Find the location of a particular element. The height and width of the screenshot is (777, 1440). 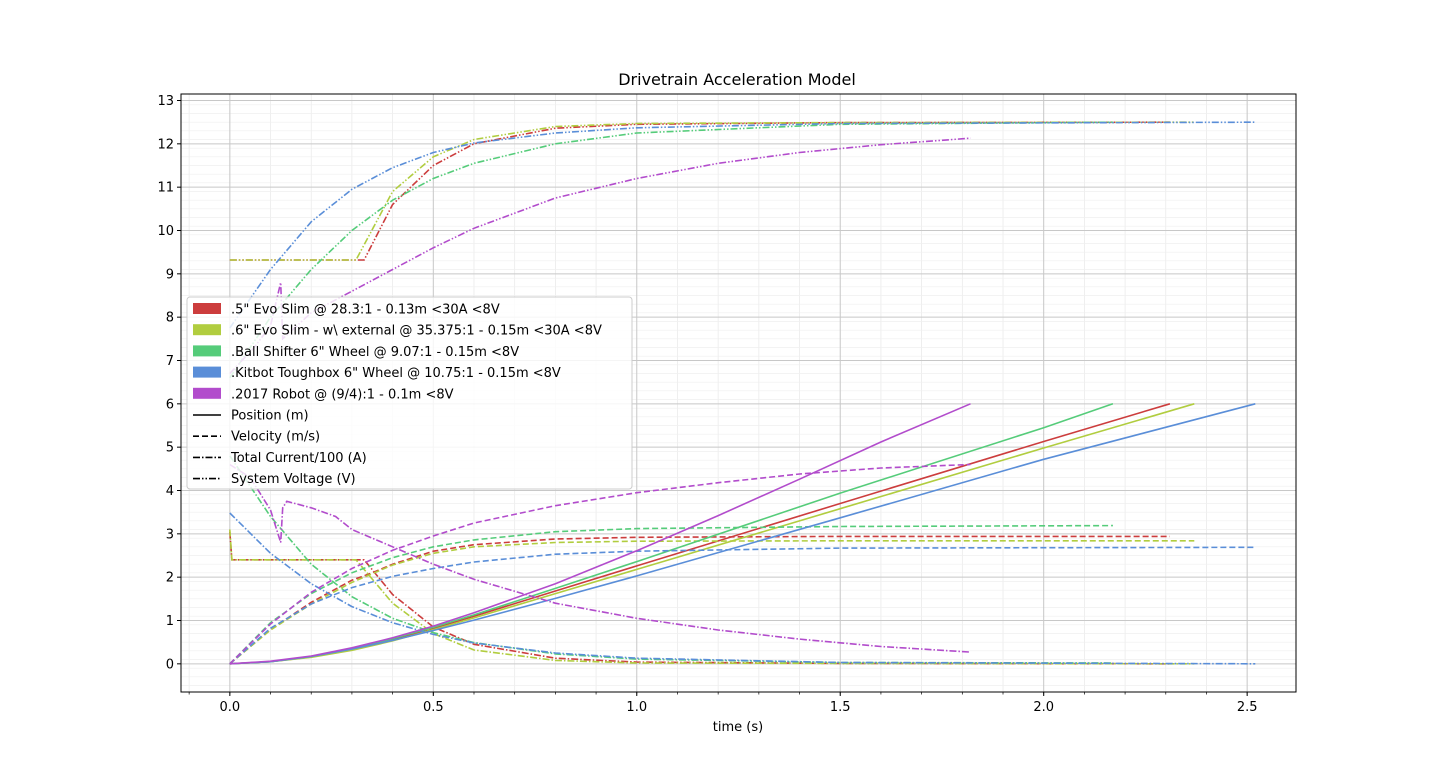

y-tick-label: 10 is located at coordinates (165, 231).